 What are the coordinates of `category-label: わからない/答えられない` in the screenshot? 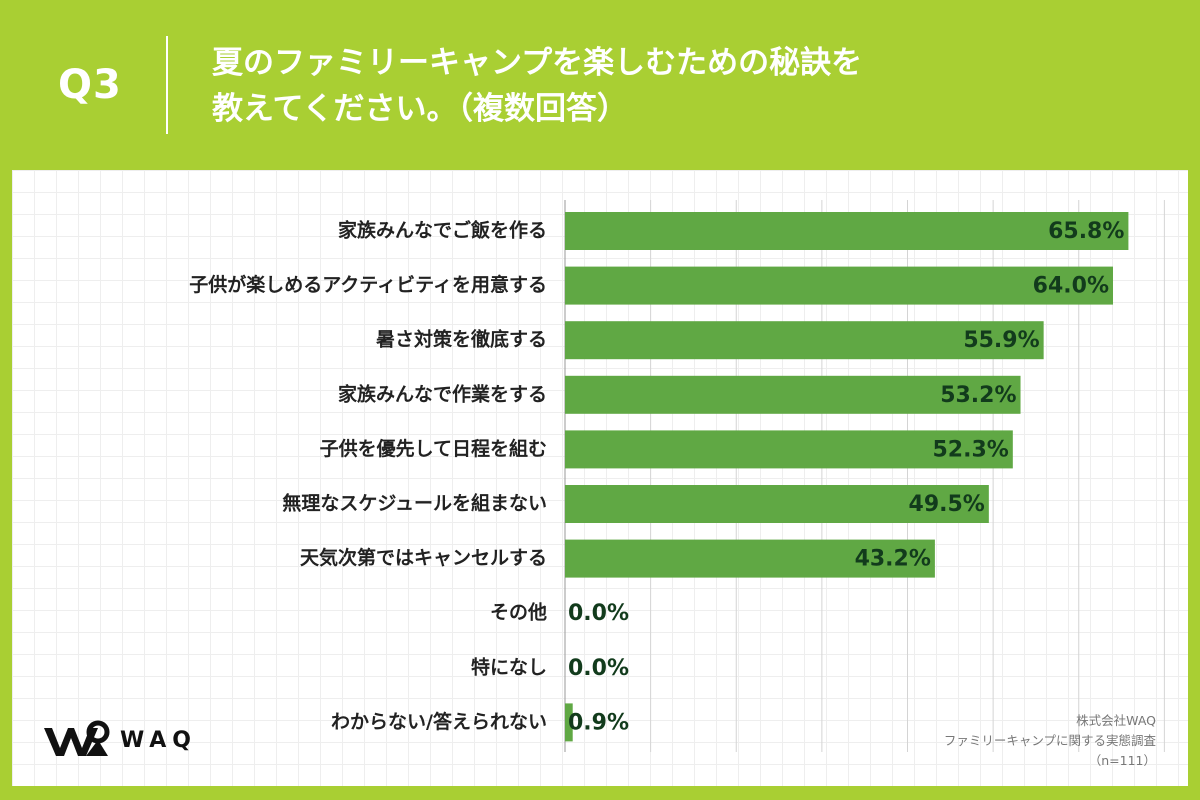 It's located at (439, 721).